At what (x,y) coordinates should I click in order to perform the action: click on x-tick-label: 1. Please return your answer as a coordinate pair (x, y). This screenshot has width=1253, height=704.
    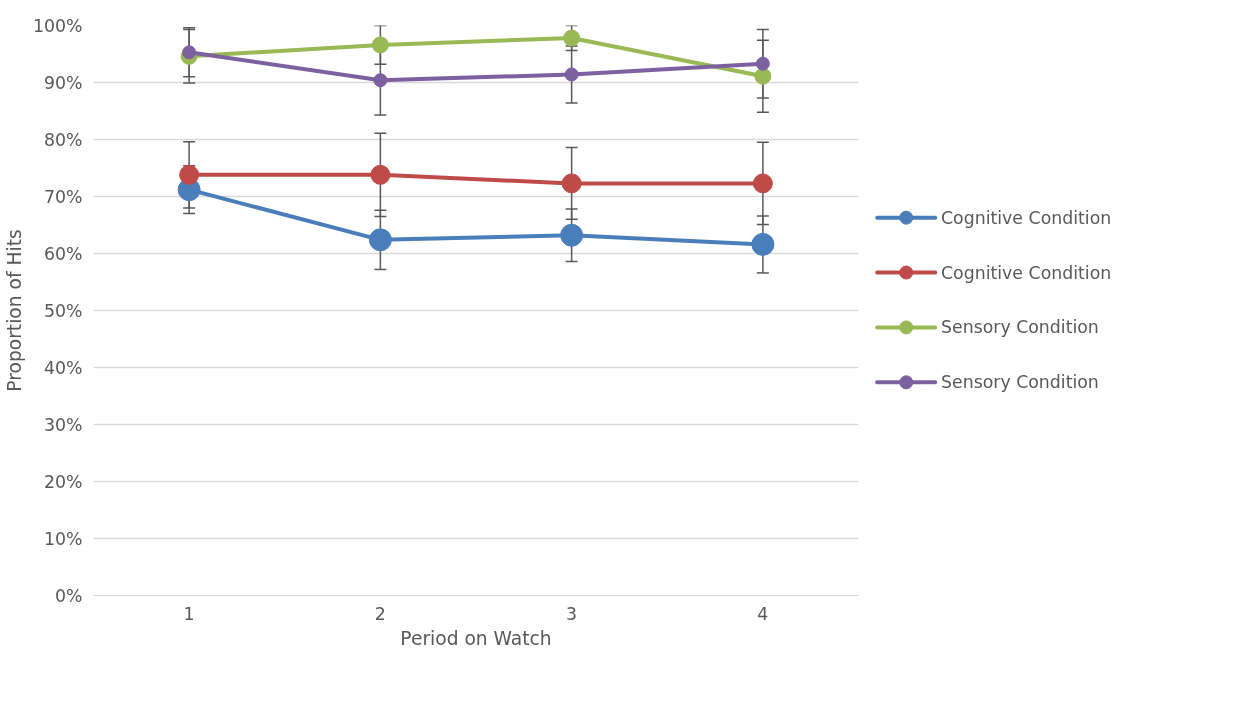
    Looking at the image, I should click on (189, 613).